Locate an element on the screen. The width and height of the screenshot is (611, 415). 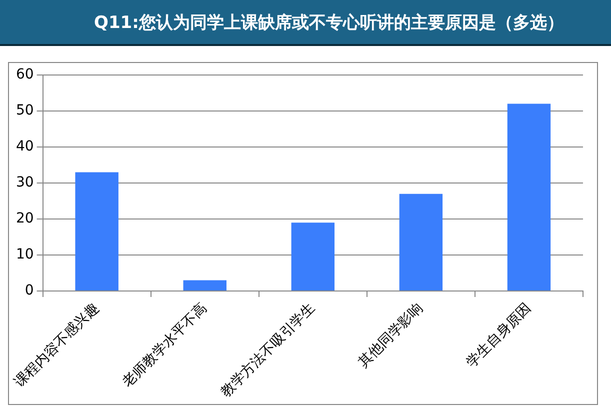
y-tick-label: 40 is located at coordinates (25, 146).